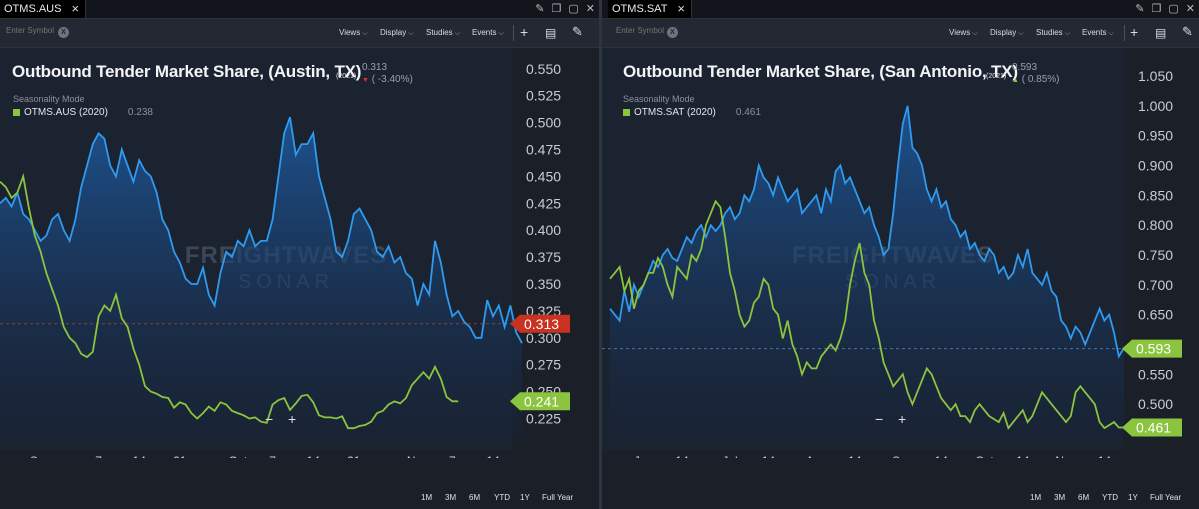  I want to click on panel-divider, so click(600, 254).